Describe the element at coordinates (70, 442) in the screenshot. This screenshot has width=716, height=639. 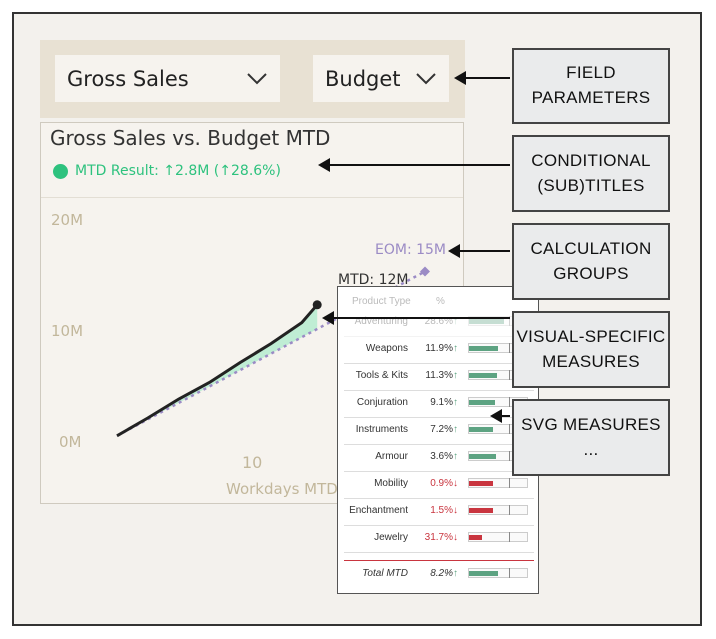
I see `y-tick-label: 0M` at that location.